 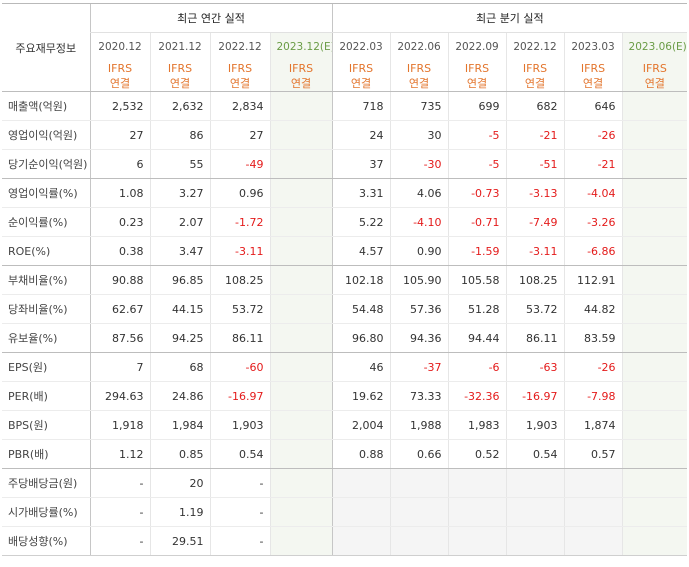 What do you see at coordinates (239, 222) in the screenshot?
I see `annual-value-cell: -1.72` at bounding box center [239, 222].